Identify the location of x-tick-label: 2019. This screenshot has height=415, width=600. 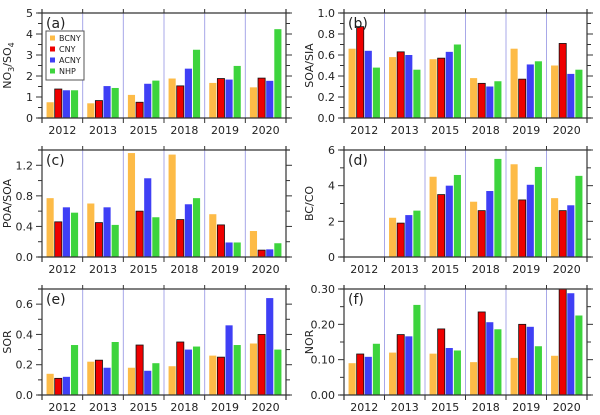
(526, 407).